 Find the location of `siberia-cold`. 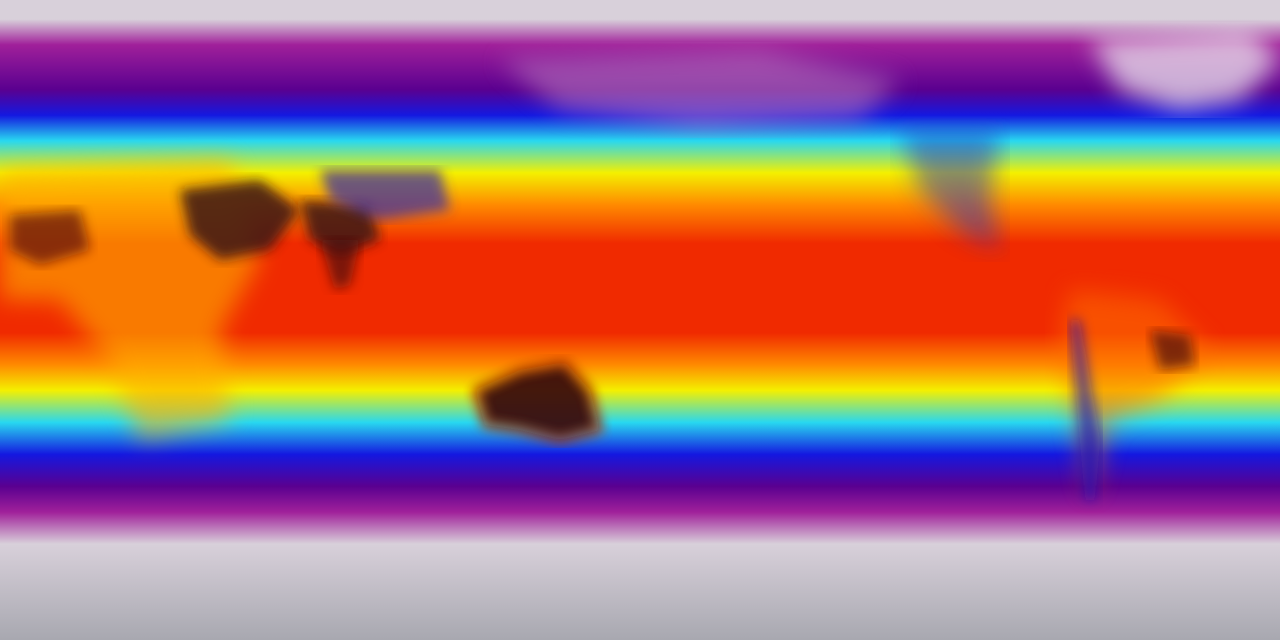

siberia-cold is located at coordinates (700, 90).